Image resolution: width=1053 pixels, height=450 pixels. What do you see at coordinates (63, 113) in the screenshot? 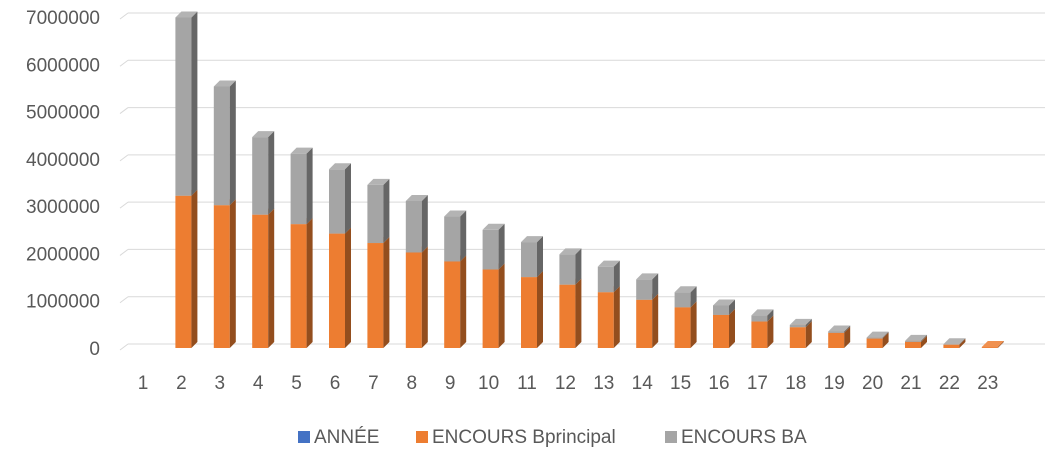
I see `y-tick-label: 5000000` at bounding box center [63, 113].